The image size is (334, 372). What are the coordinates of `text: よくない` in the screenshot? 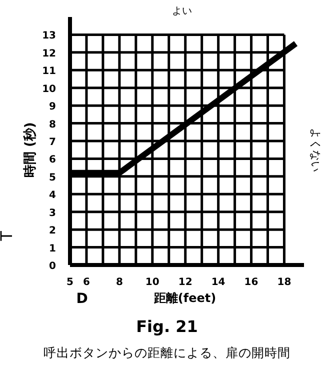 It's located at (315, 150).